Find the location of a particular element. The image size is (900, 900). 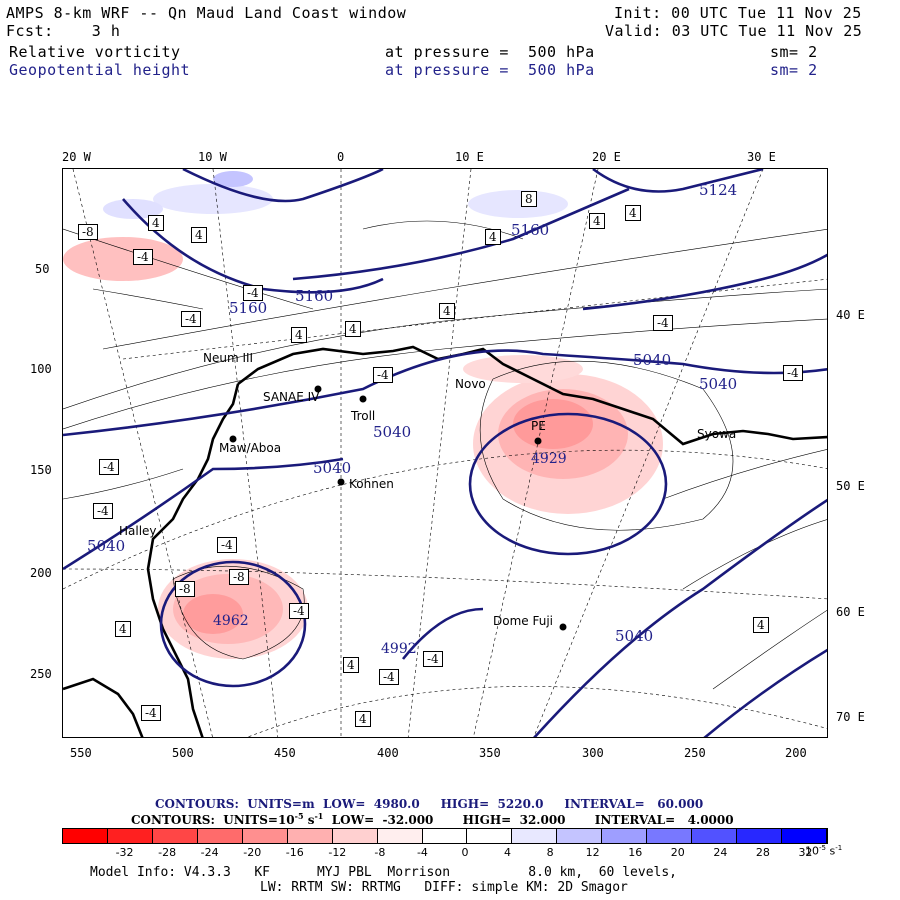

station-label: Maw/Aboa is located at coordinates (250, 448).